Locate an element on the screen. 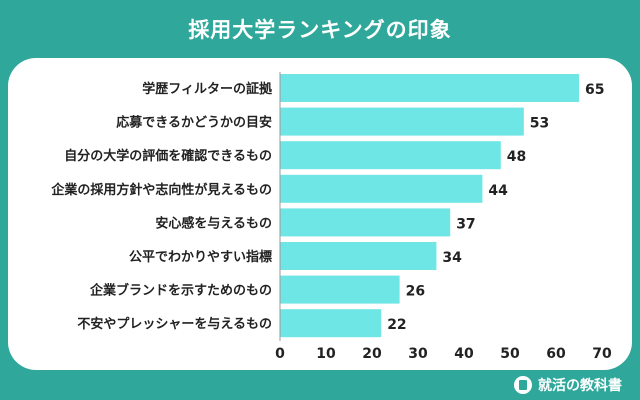 Image resolution: width=640 pixels, height=400 pixels. brand-logo: 就活の教科書 is located at coordinates (568, 385).